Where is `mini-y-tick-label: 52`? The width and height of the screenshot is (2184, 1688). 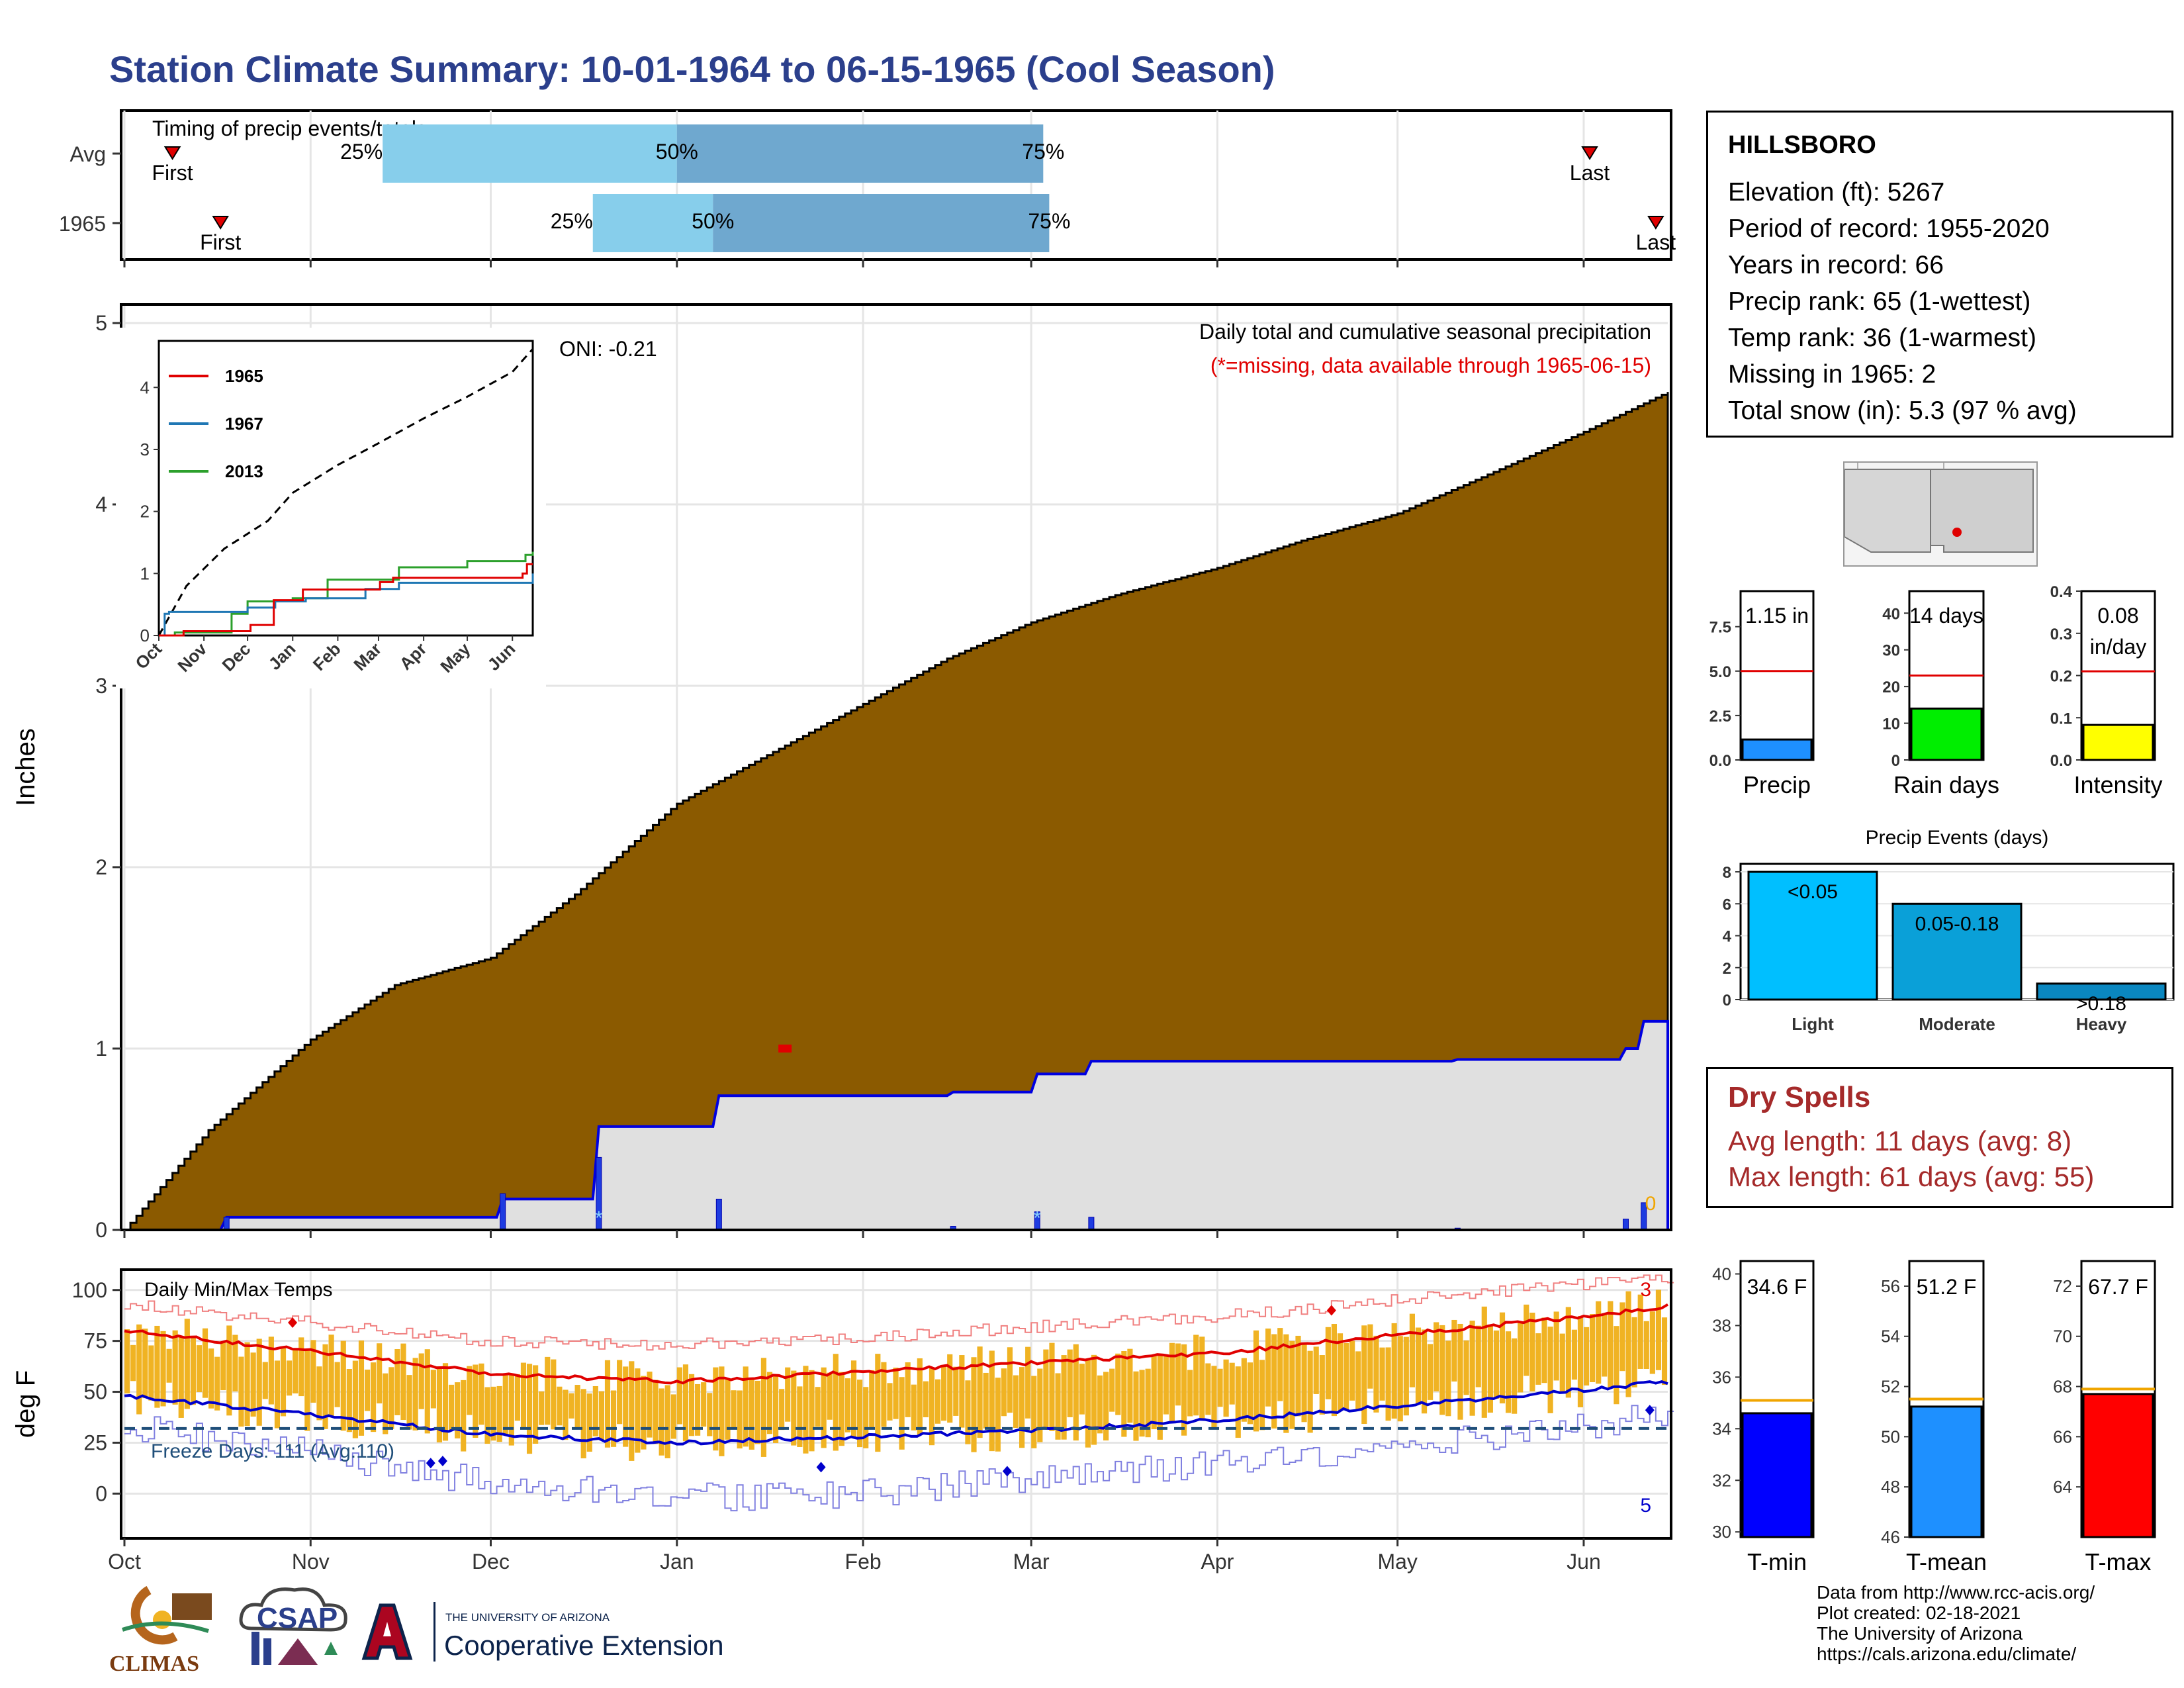 mini-y-tick-label: 52 is located at coordinates (1891, 1387).